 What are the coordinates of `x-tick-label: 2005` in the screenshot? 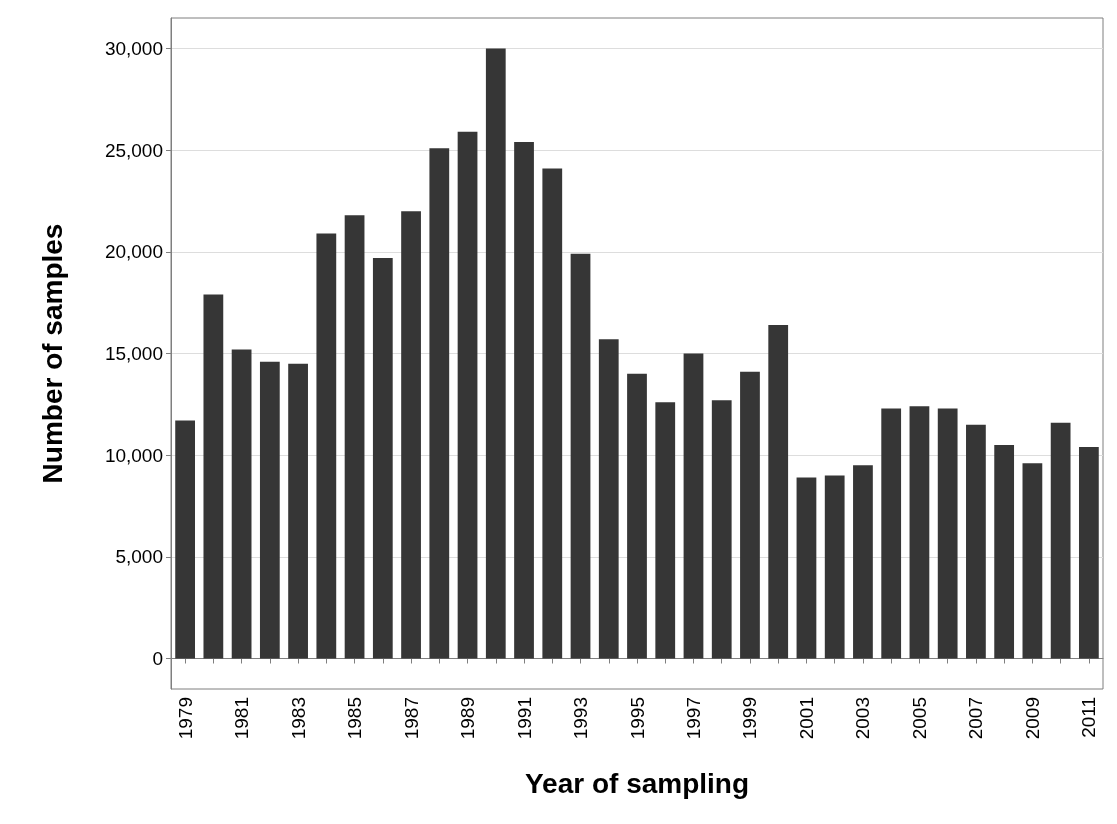 It's located at (919, 718).